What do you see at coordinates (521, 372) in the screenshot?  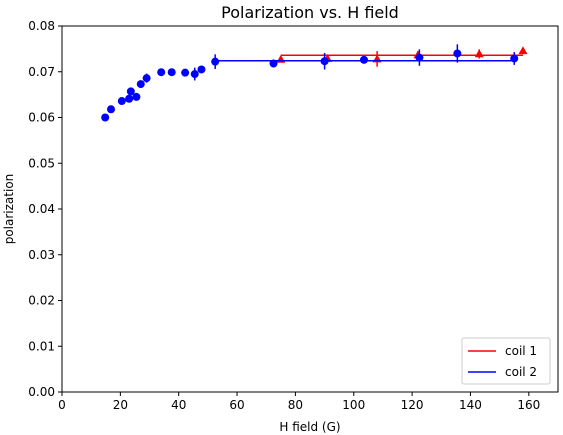 I see `legend-label-coil-2: coil 2` at bounding box center [521, 372].